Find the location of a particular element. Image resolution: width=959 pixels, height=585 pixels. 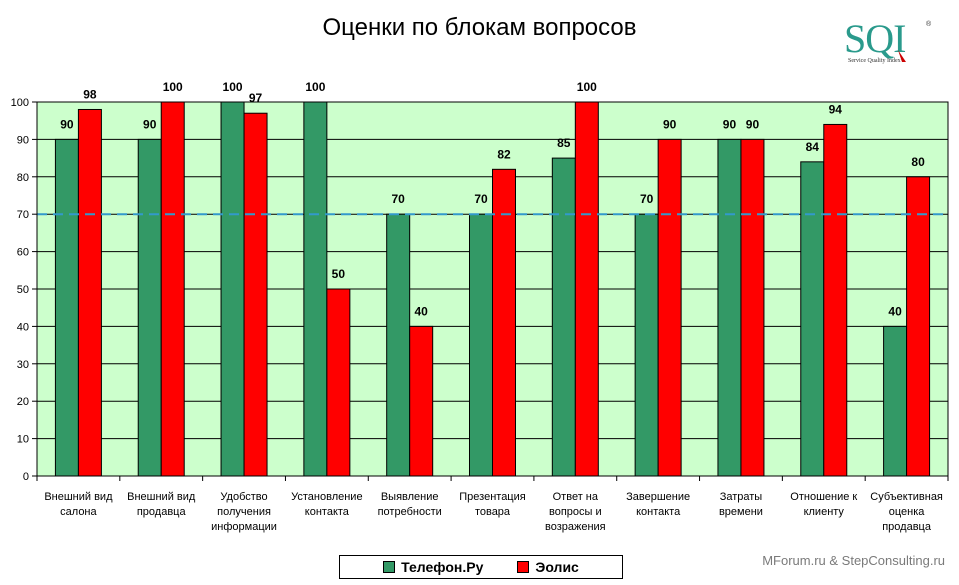

source-note: MForum.ru & StepConsulting.ru is located at coordinates (853, 560).